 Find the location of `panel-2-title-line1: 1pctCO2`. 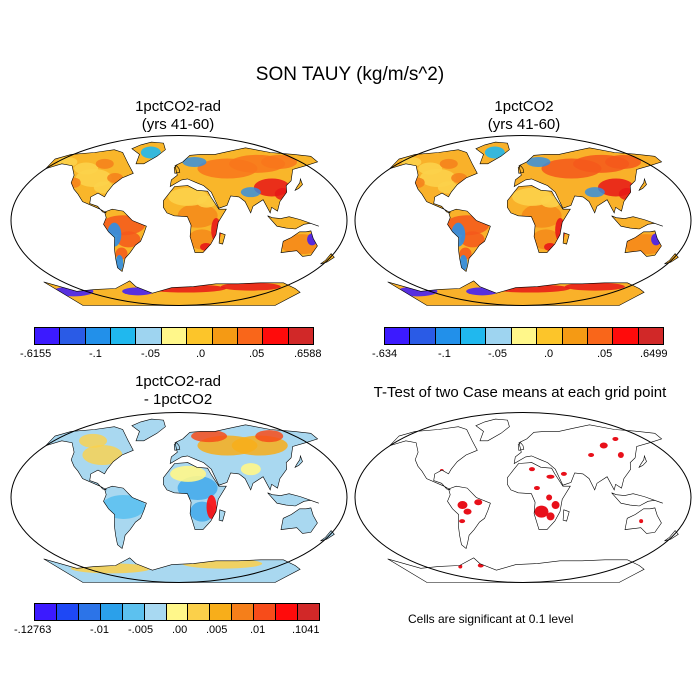

panel-2-title-line1: 1pctCO2 is located at coordinates (524, 106).